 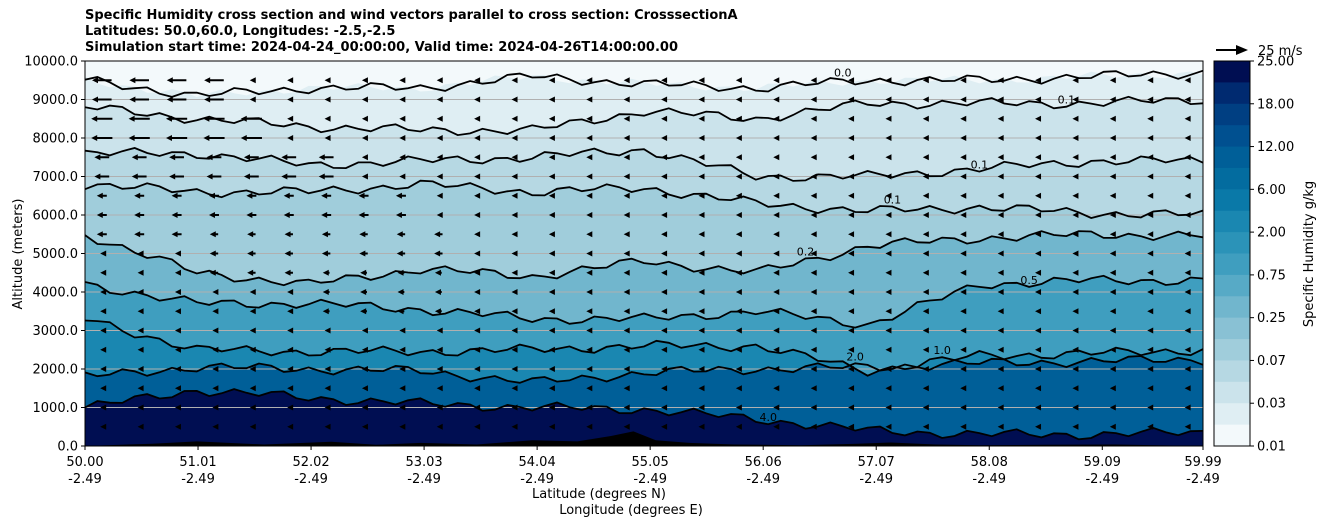 What do you see at coordinates (1280, 51) in the screenshot?
I see `quiver-key-label: 25 m/s` at bounding box center [1280, 51].